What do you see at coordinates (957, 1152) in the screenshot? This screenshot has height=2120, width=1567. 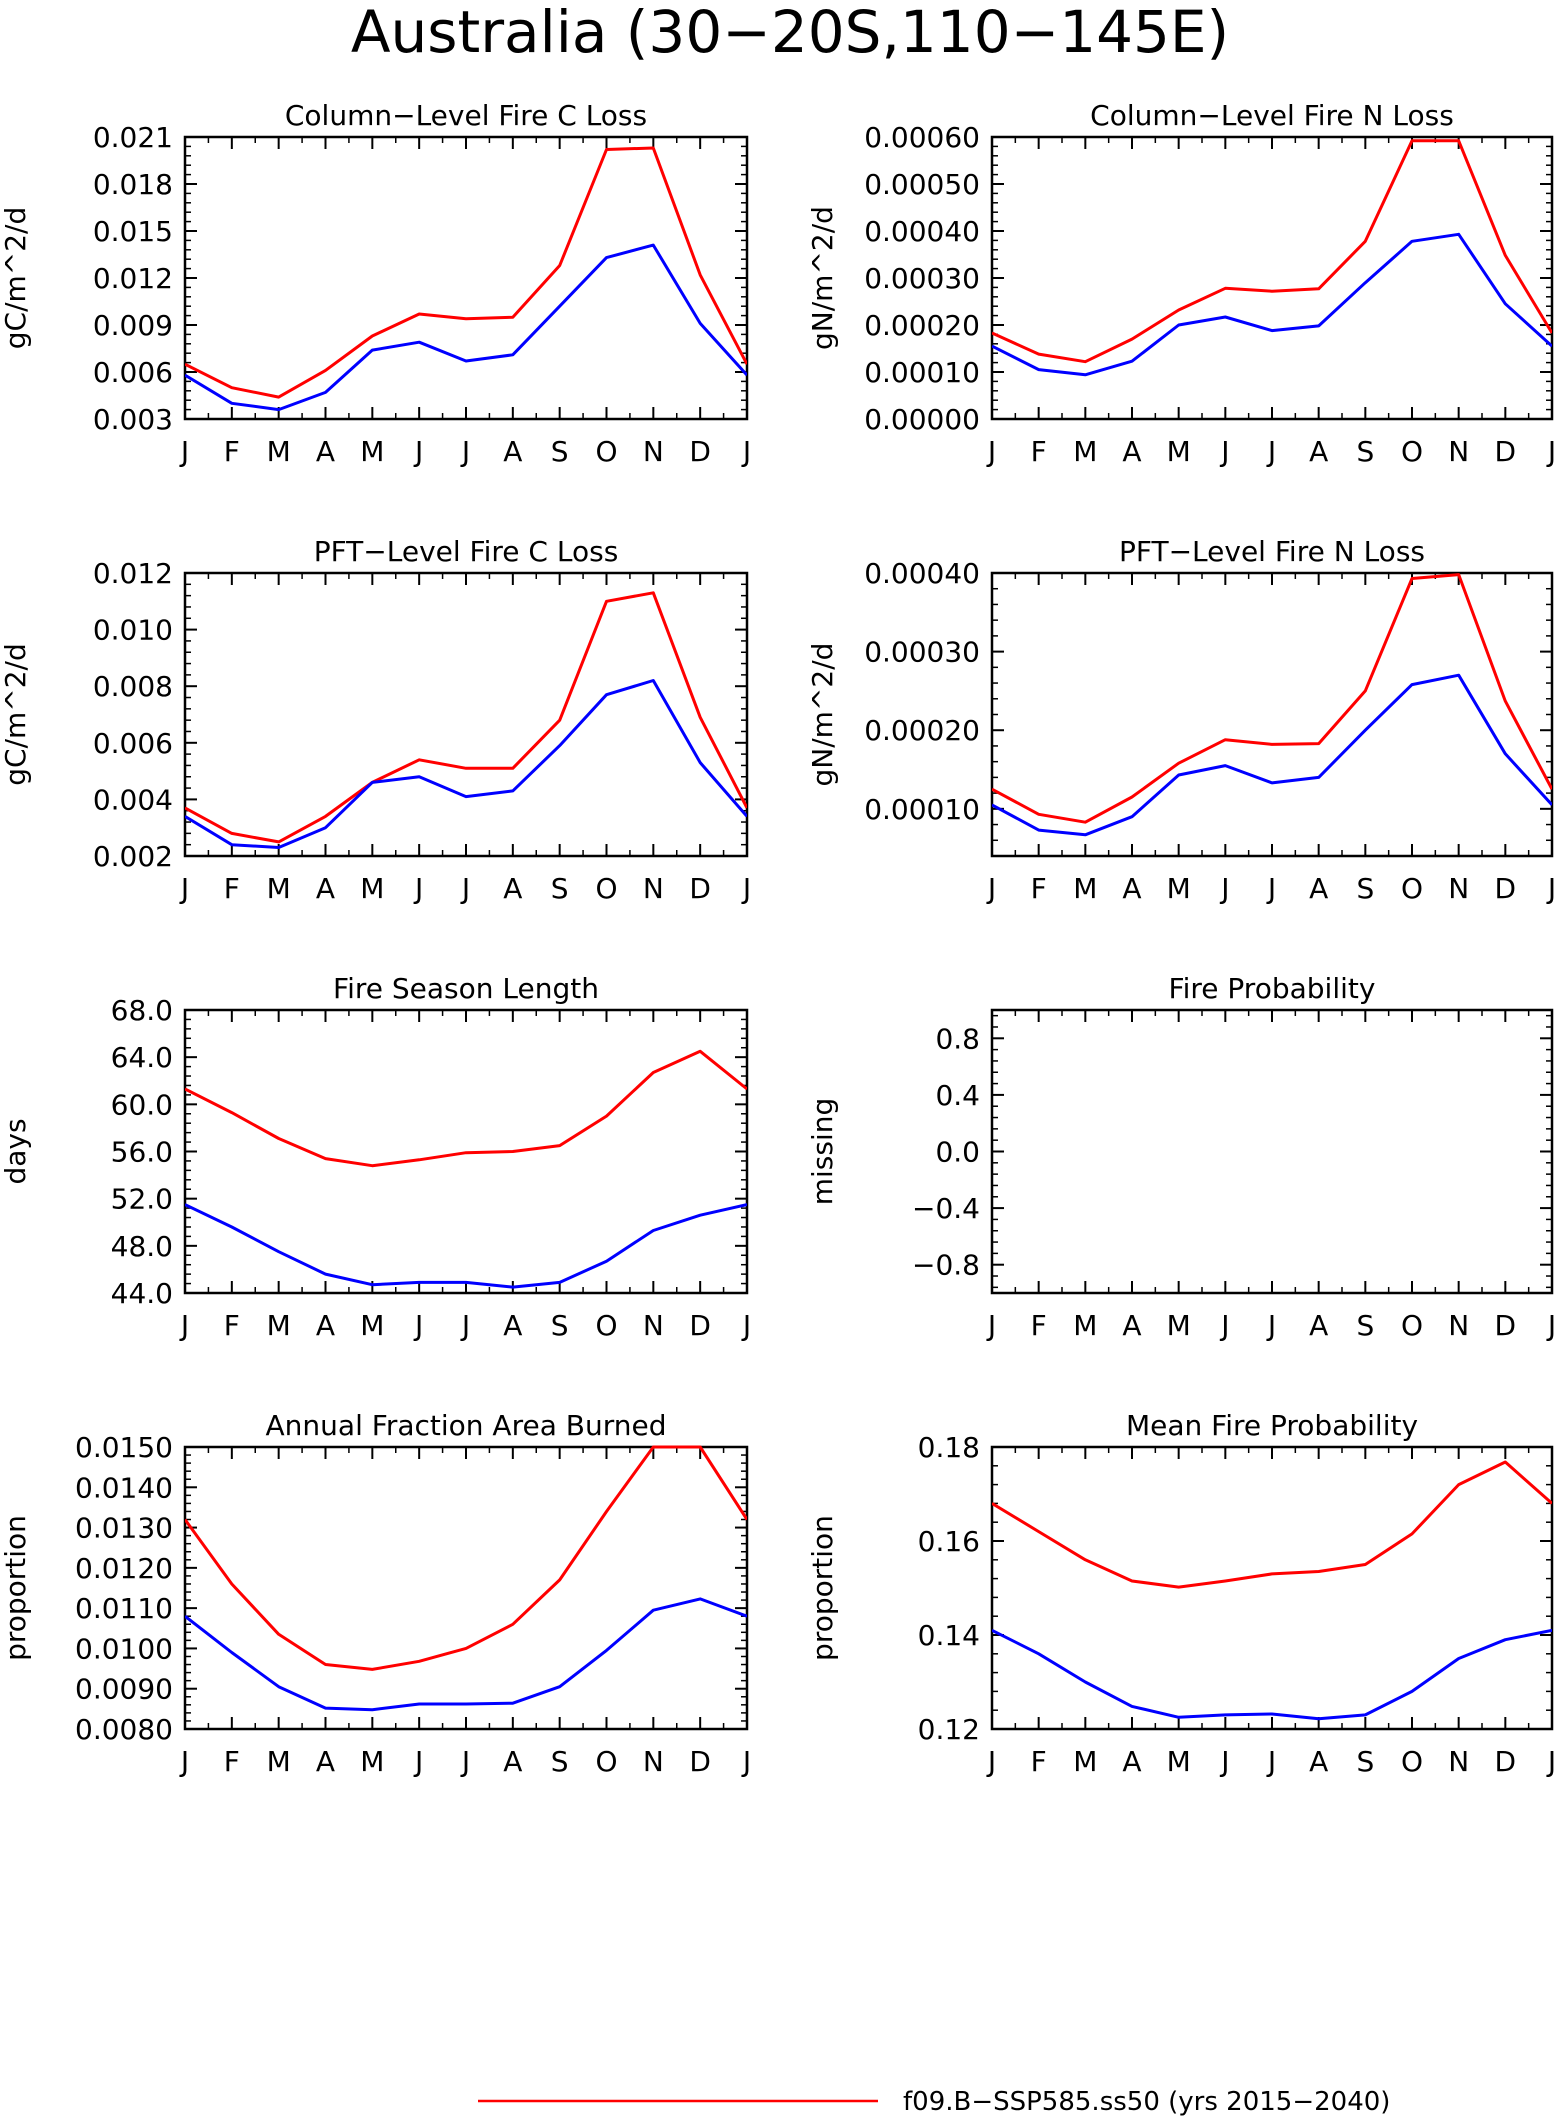 I see `y-tick-label: 0.0` at bounding box center [957, 1152].